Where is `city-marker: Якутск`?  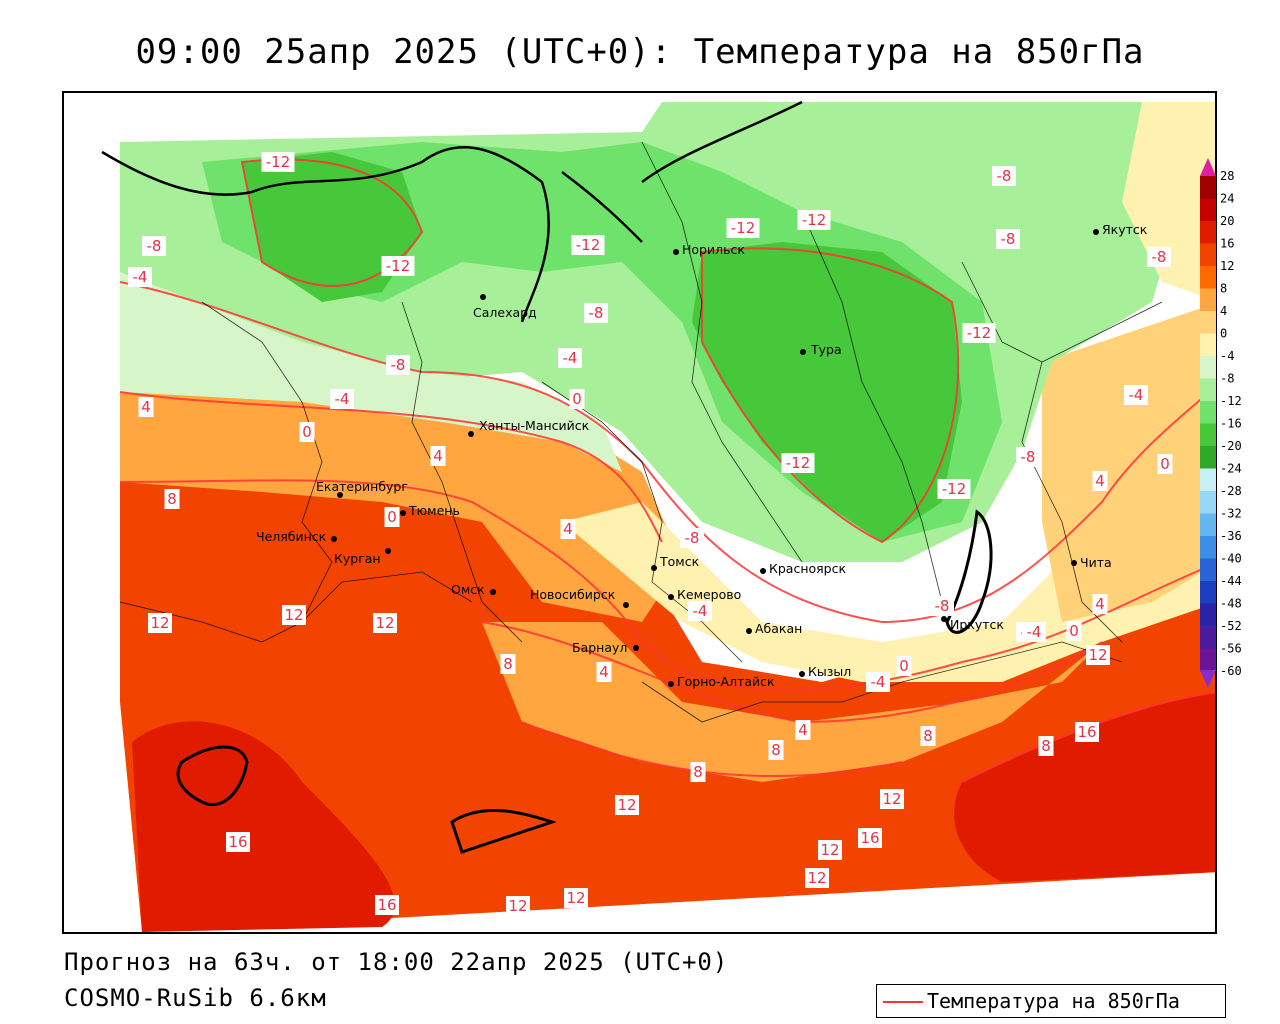 city-marker: Якутск is located at coordinates (1120, 229).